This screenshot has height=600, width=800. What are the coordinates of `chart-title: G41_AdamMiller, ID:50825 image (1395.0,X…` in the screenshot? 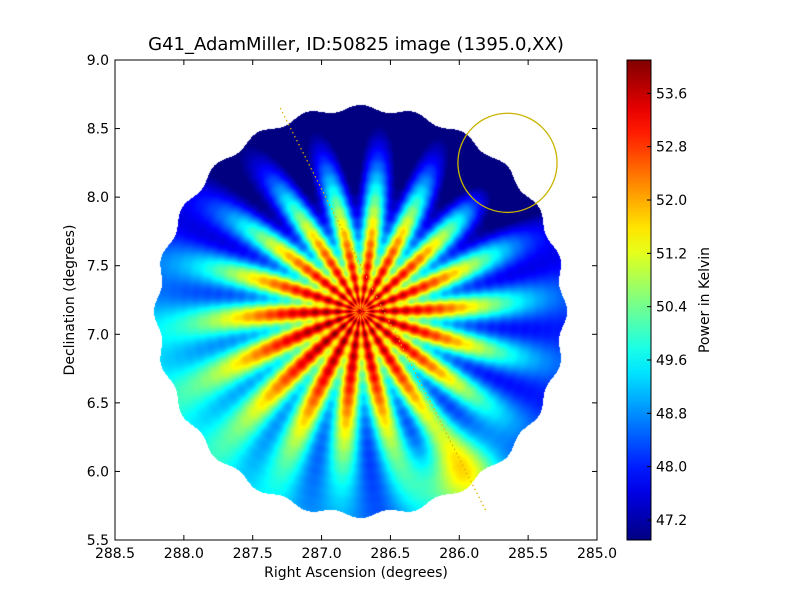 It's located at (356, 44).